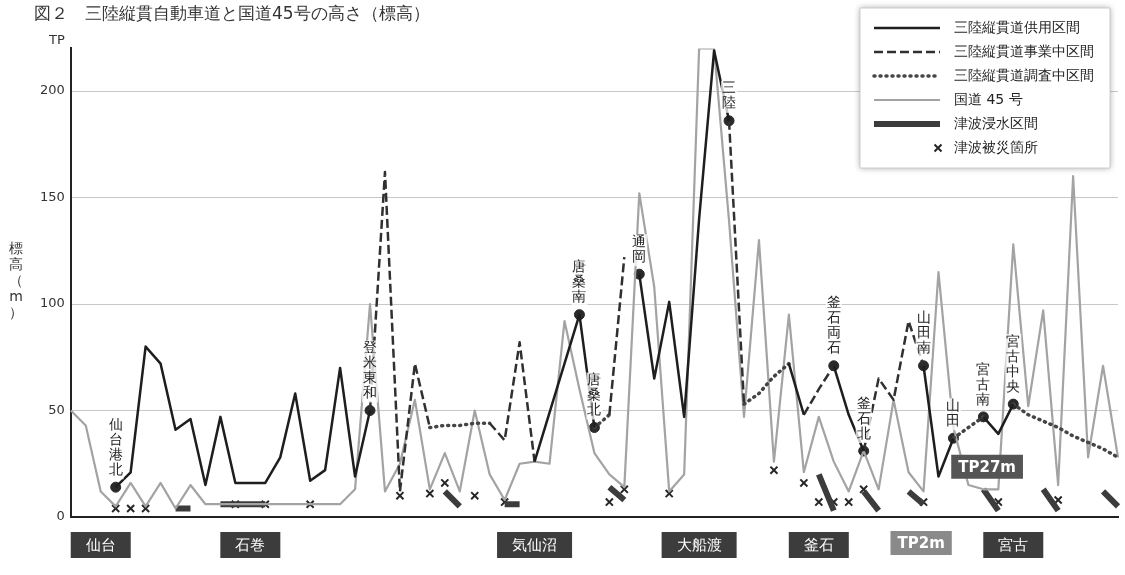  What do you see at coordinates (996, 146) in the screenshot?
I see `legend-label: 津波被災箇所` at bounding box center [996, 146].